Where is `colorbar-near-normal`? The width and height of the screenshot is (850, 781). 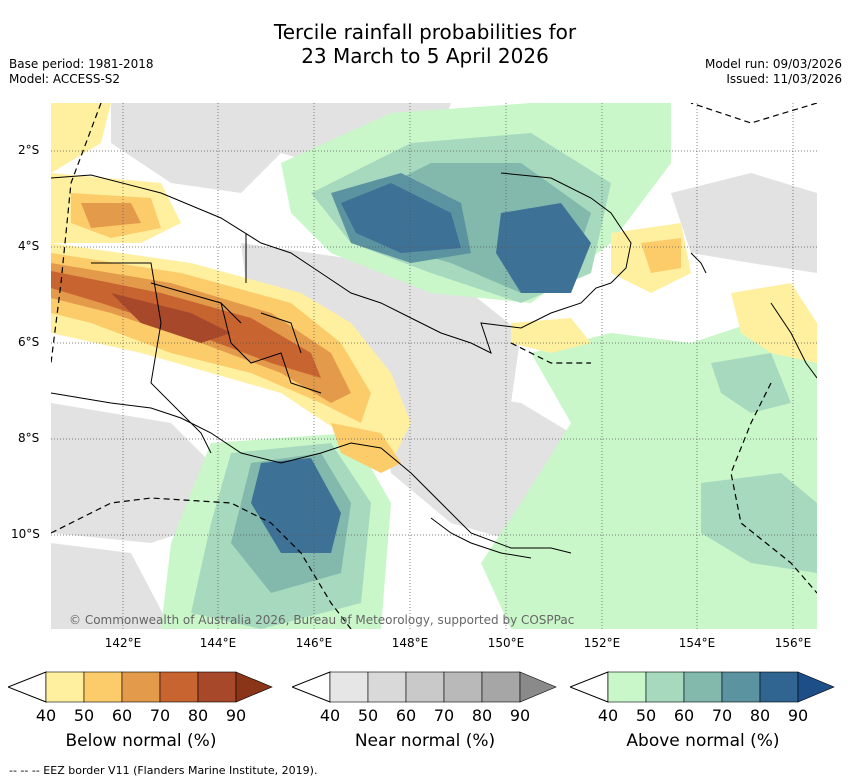 colorbar-near-normal is located at coordinates (424, 687).